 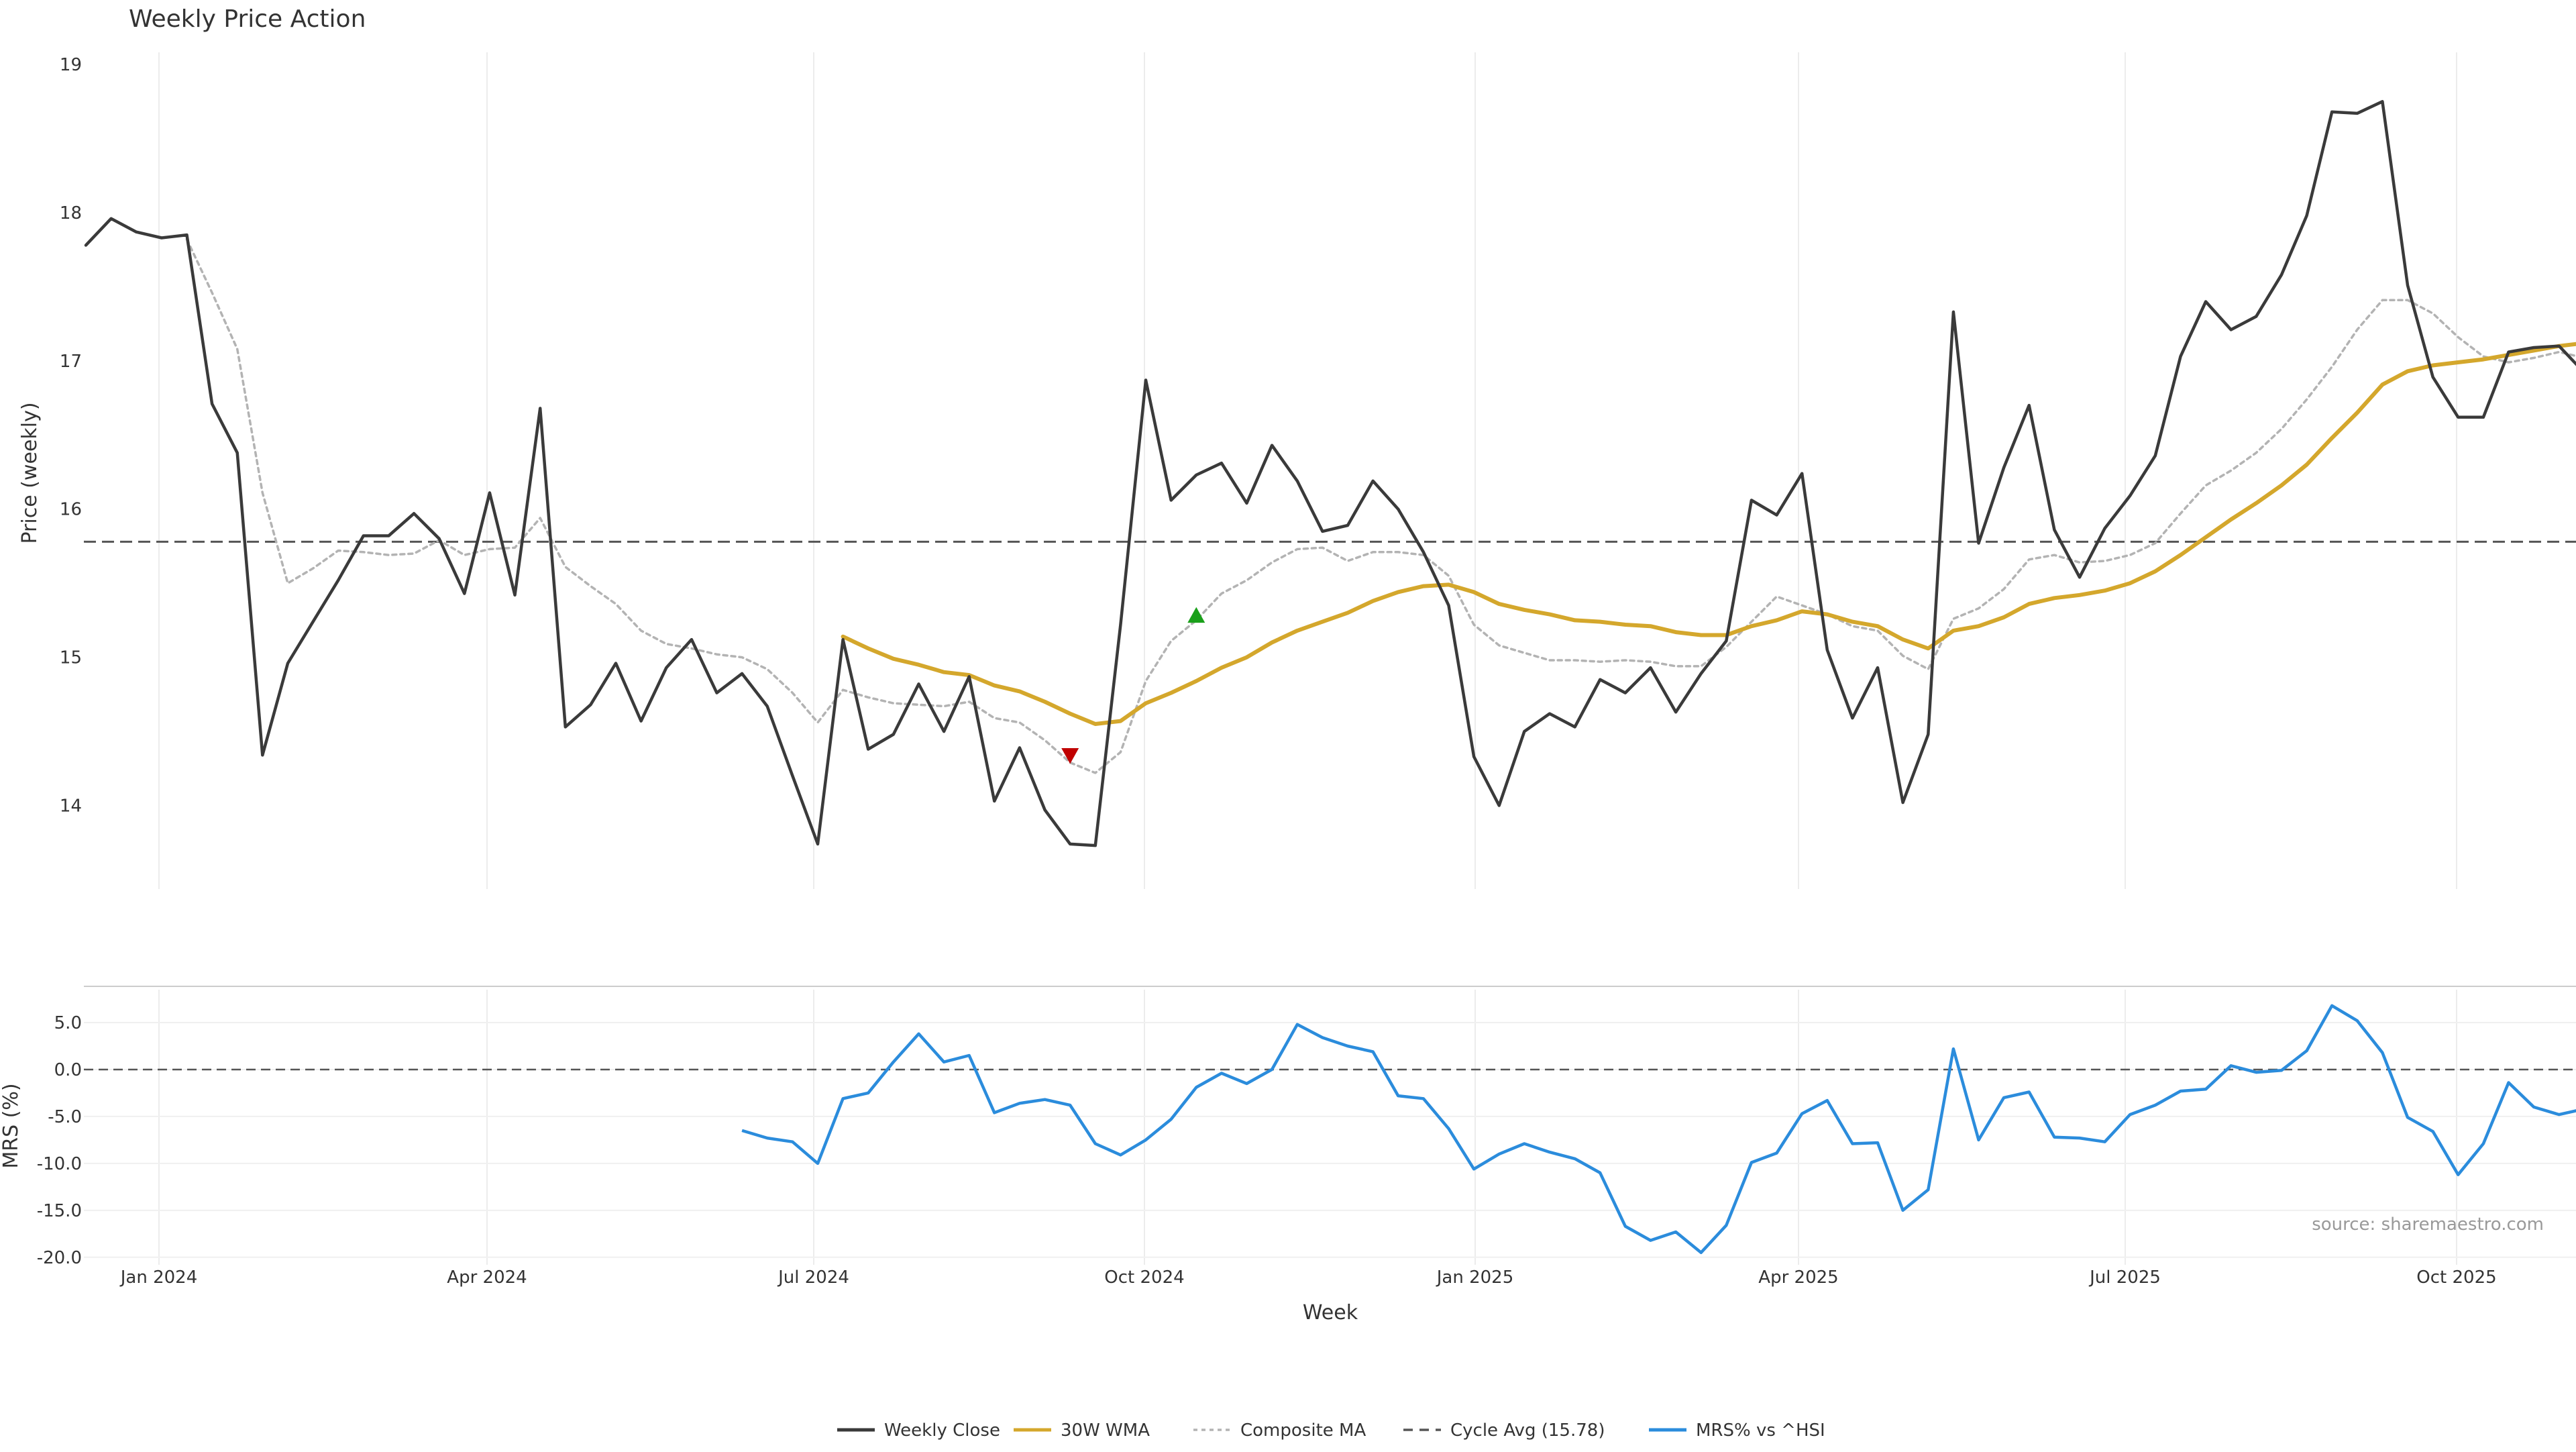 I want to click on x-tick-label: Oct 2024, so click(x=1144, y=1277).